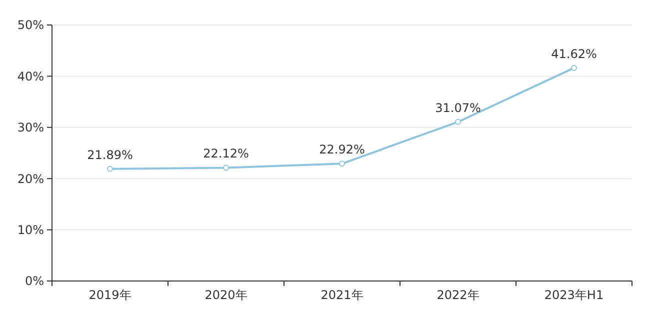 The height and width of the screenshot is (325, 656). What do you see at coordinates (574, 53) in the screenshot?
I see `data-label: 41.62%` at bounding box center [574, 53].